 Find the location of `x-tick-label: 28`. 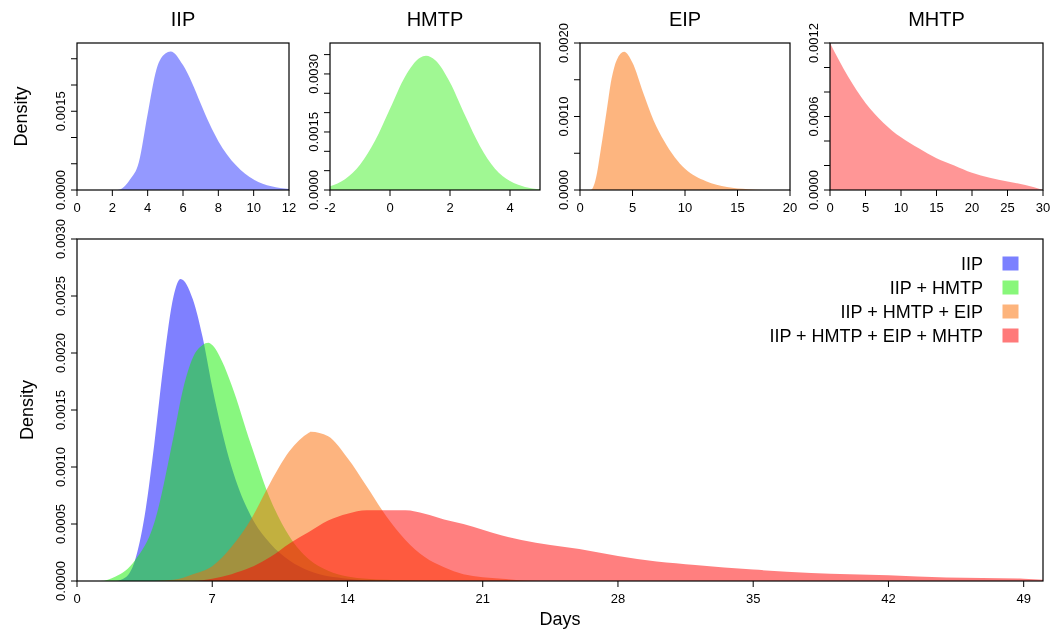

x-tick-label: 28 is located at coordinates (618, 598).